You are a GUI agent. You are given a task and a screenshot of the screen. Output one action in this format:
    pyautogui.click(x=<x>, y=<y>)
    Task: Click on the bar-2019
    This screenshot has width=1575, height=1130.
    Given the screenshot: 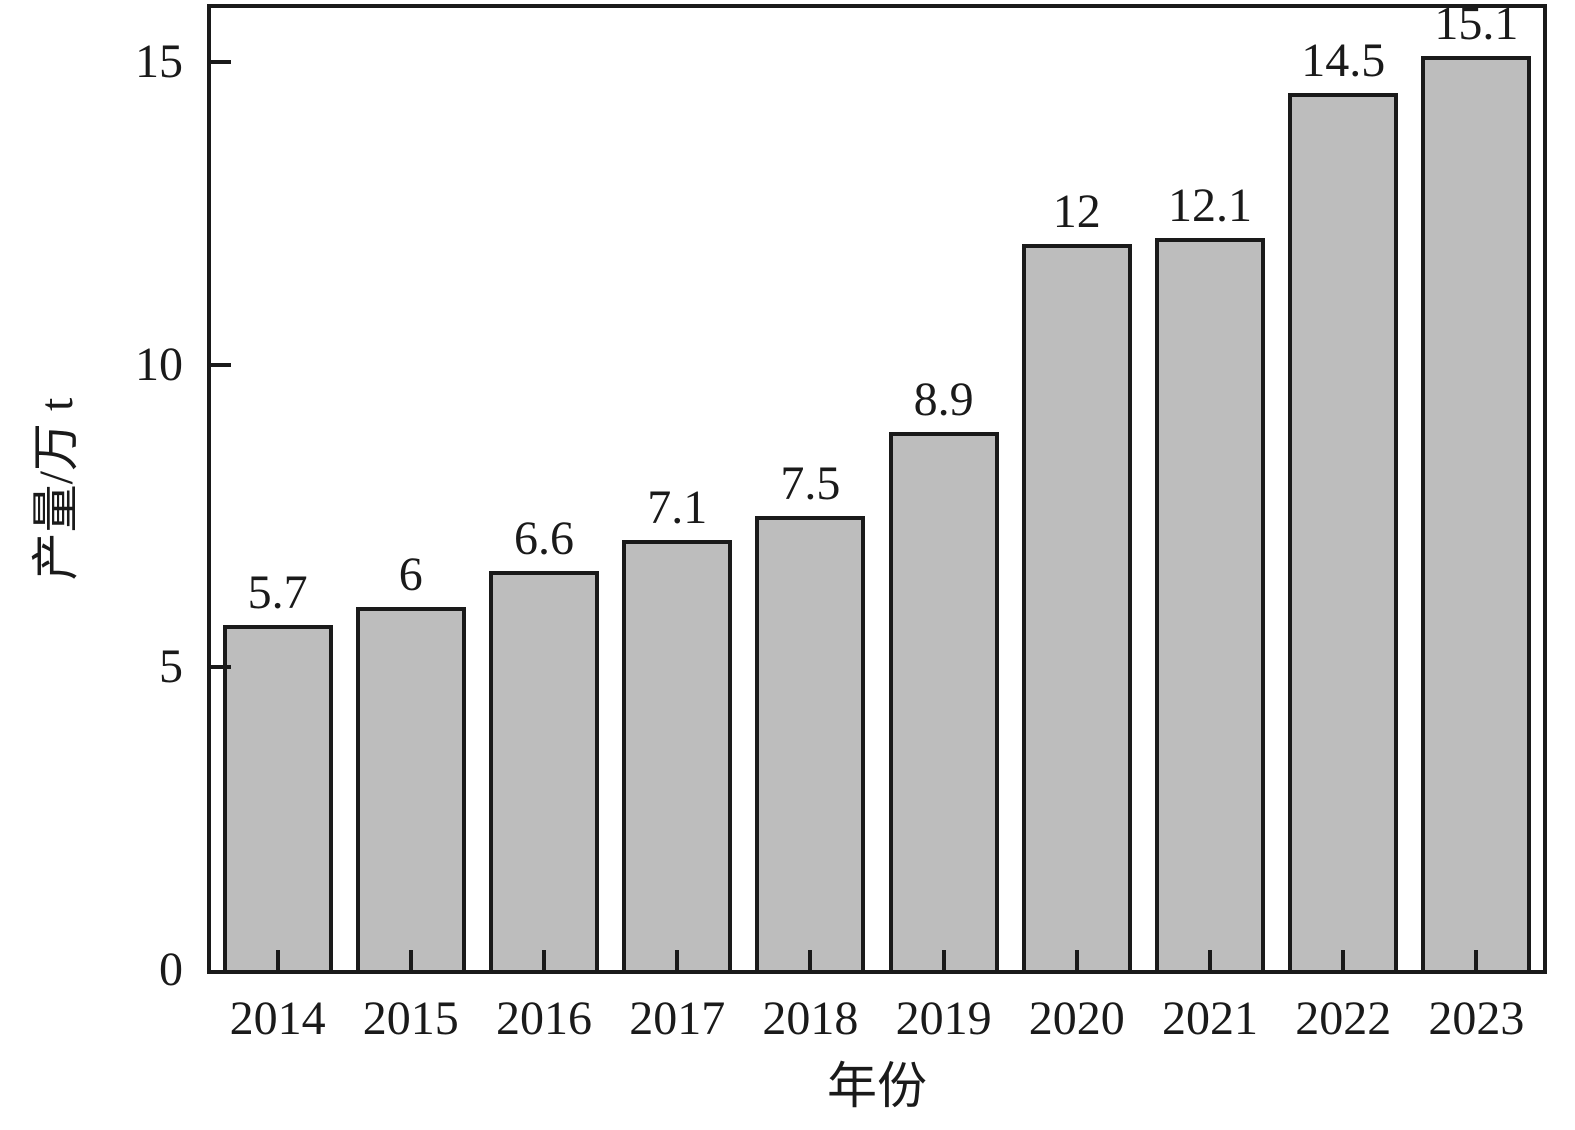 What is the action you would take?
    pyautogui.click(x=943, y=700)
    